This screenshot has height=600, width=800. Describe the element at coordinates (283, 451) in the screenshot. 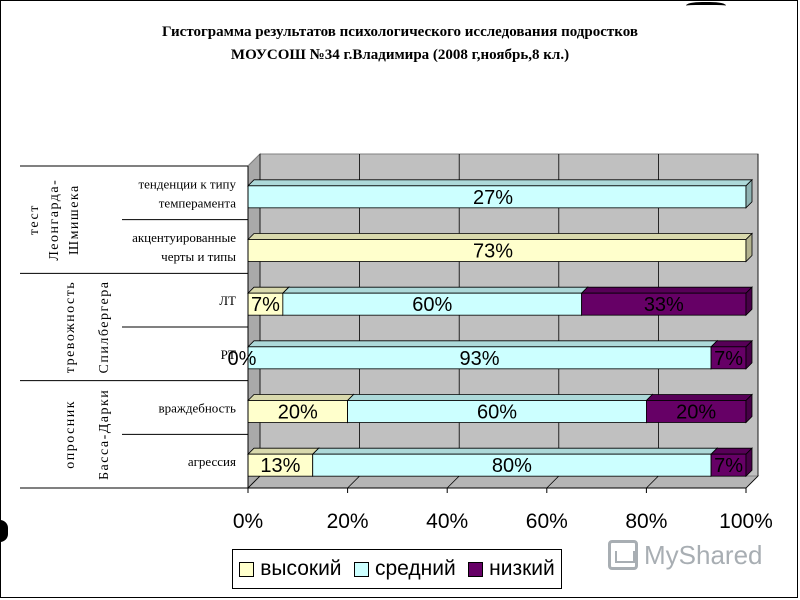

I see `bar-top-r5-s0` at that location.